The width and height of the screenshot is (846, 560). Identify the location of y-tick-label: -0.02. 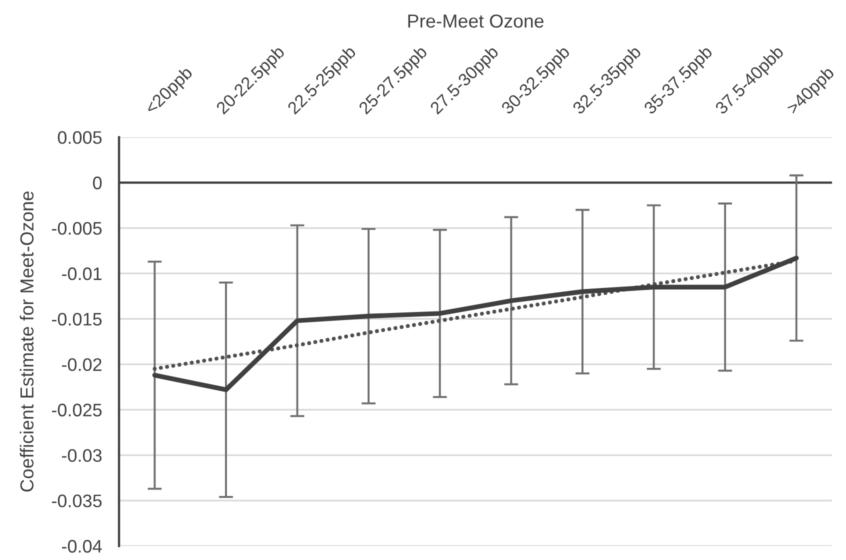
(82, 365).